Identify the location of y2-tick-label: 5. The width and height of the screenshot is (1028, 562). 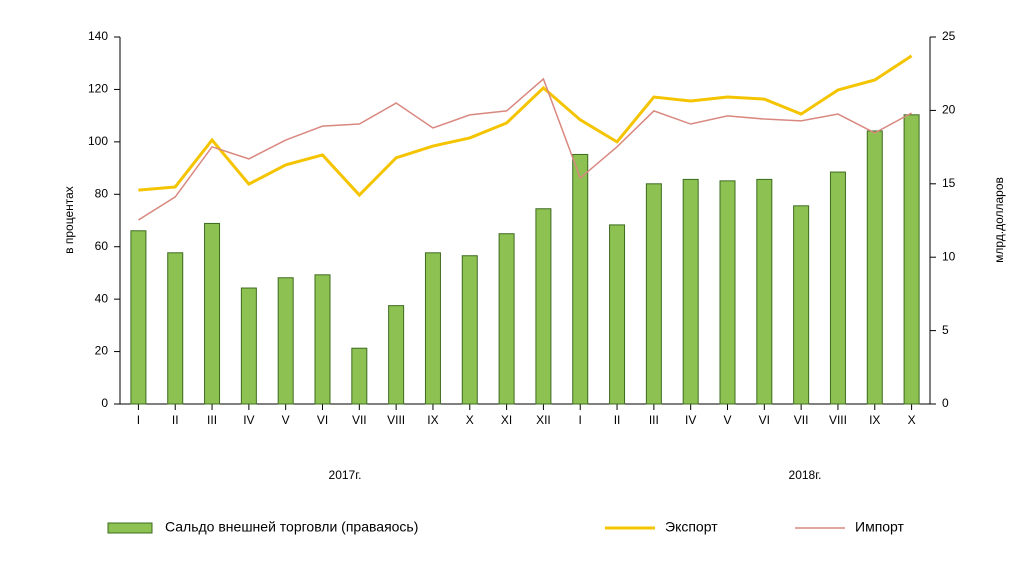
(945, 330).